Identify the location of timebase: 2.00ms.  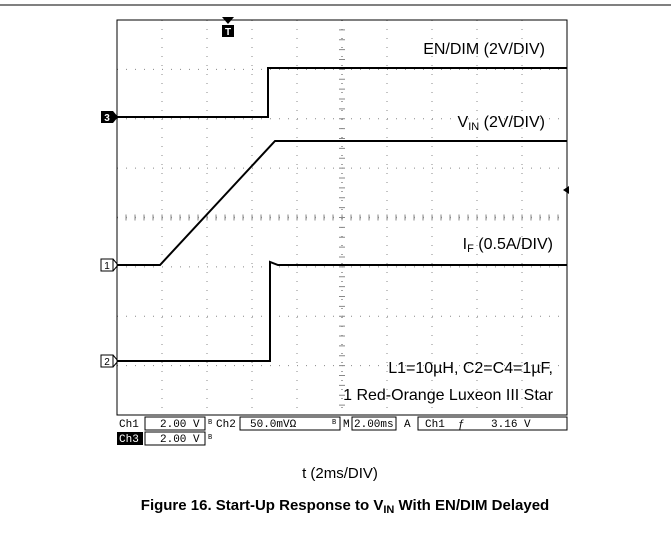
(374, 425).